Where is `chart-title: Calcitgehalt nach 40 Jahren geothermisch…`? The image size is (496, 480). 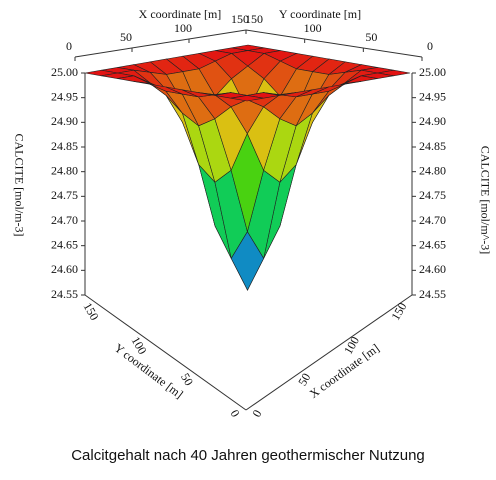 chart-title: Calcitgehalt nach 40 Jahren geothermisch… is located at coordinates (248, 455).